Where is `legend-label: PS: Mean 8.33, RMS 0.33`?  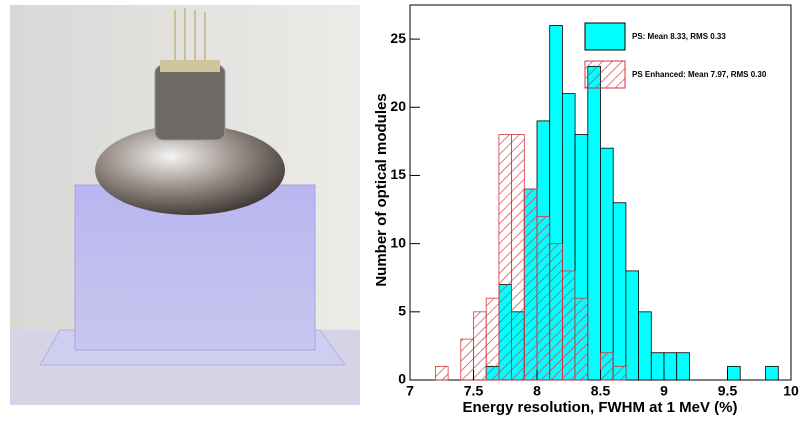 legend-label: PS: Mean 8.33, RMS 0.33 is located at coordinates (679, 36).